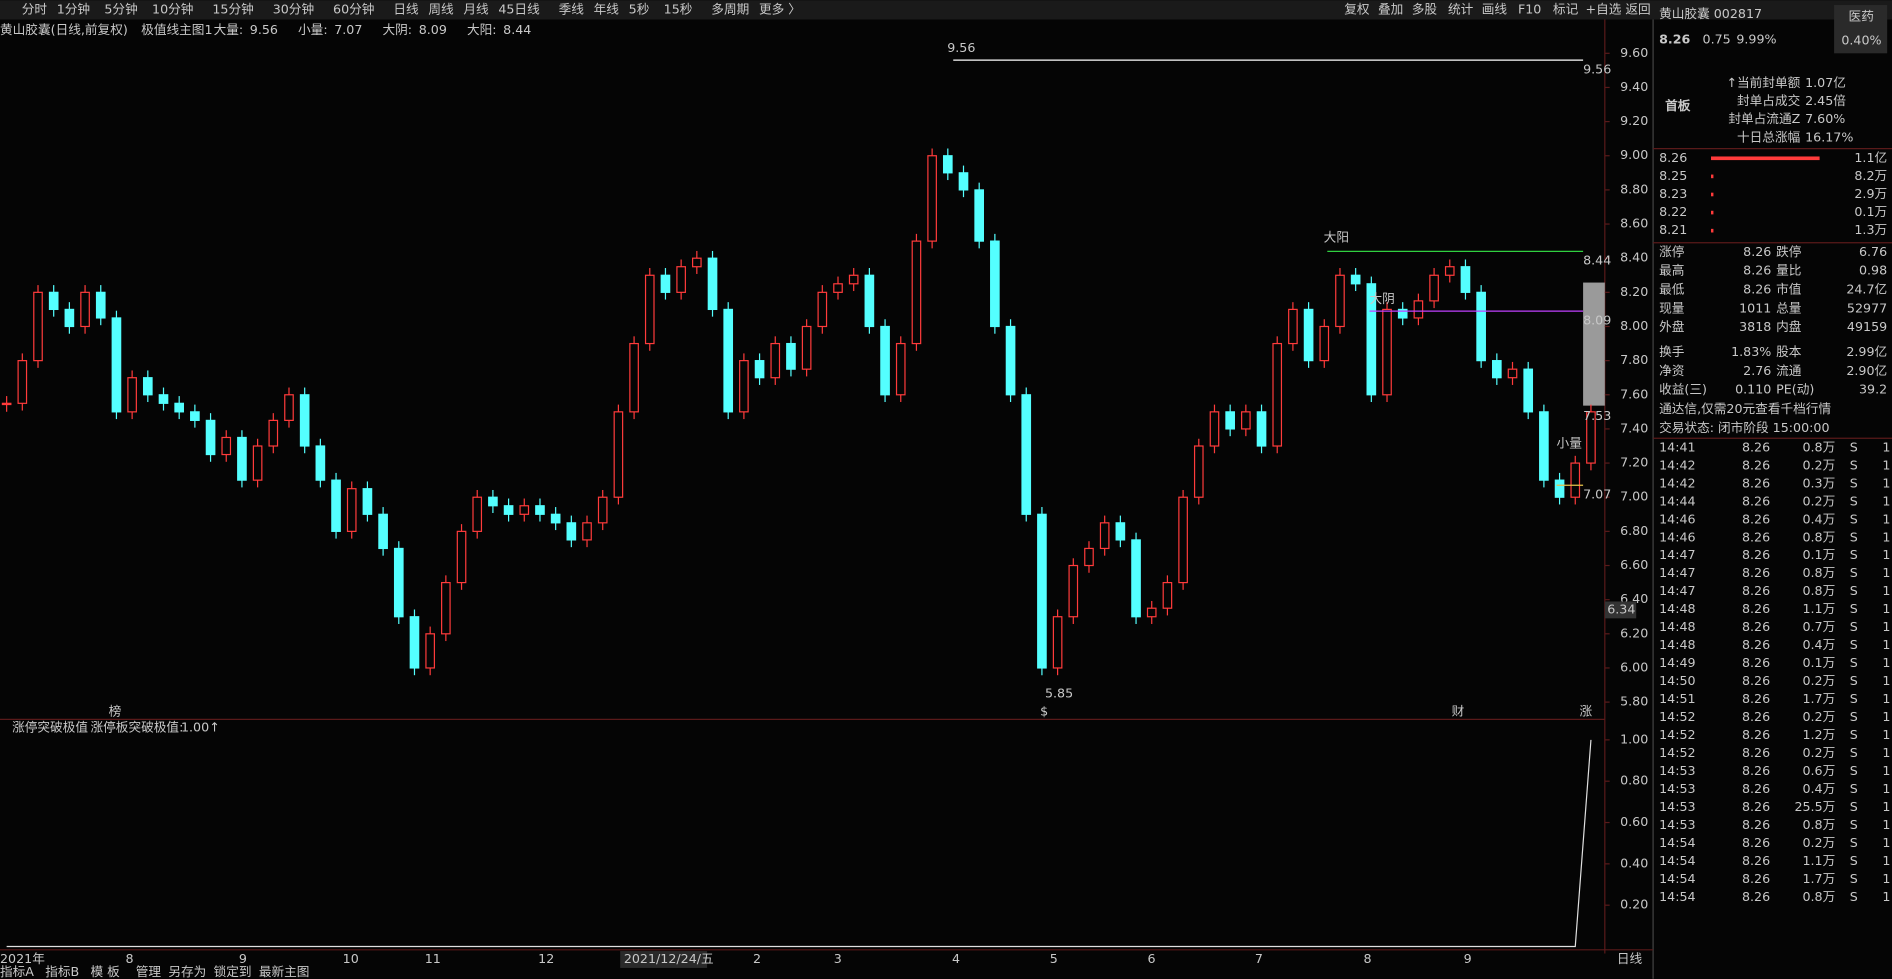 This screenshot has width=1892, height=979. Describe the element at coordinates (639, 8) in the screenshot. I see `toolbar-tab: 5秒` at that location.